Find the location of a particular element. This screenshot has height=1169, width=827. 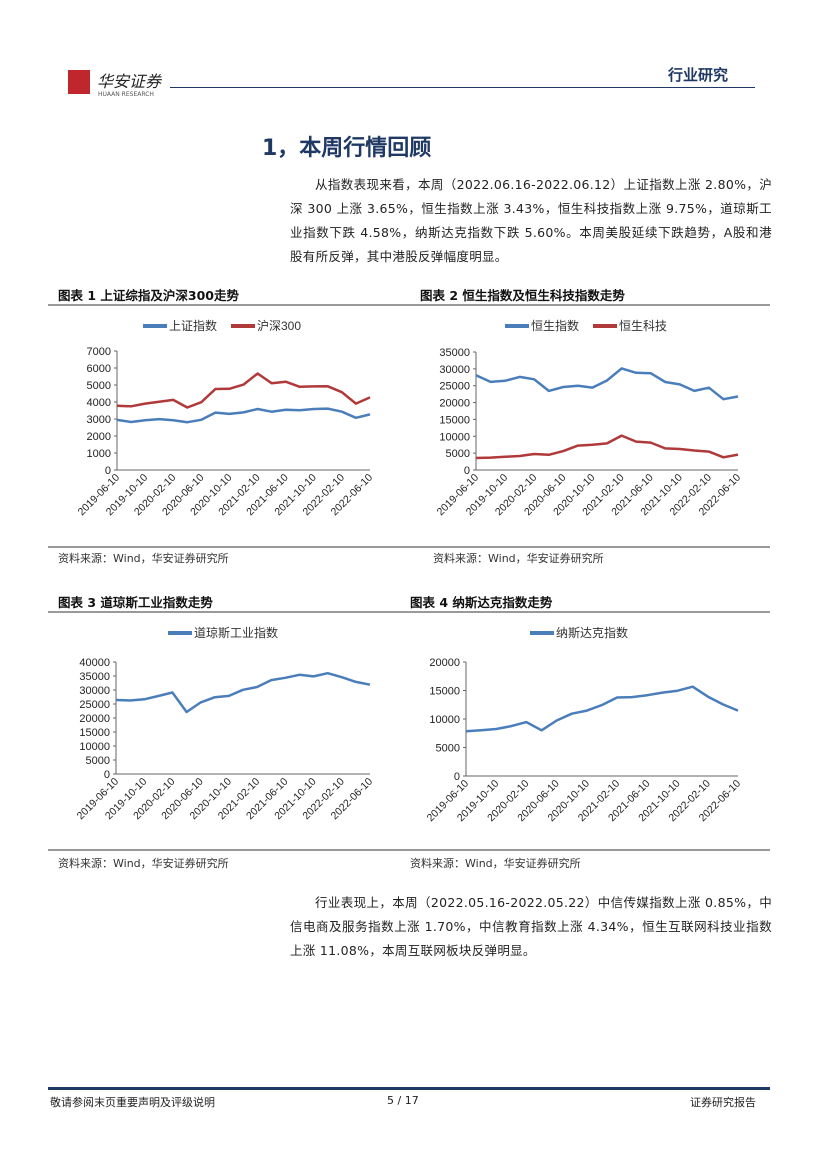

footer-report-type: 证券研究报告 is located at coordinates (723, 1102).